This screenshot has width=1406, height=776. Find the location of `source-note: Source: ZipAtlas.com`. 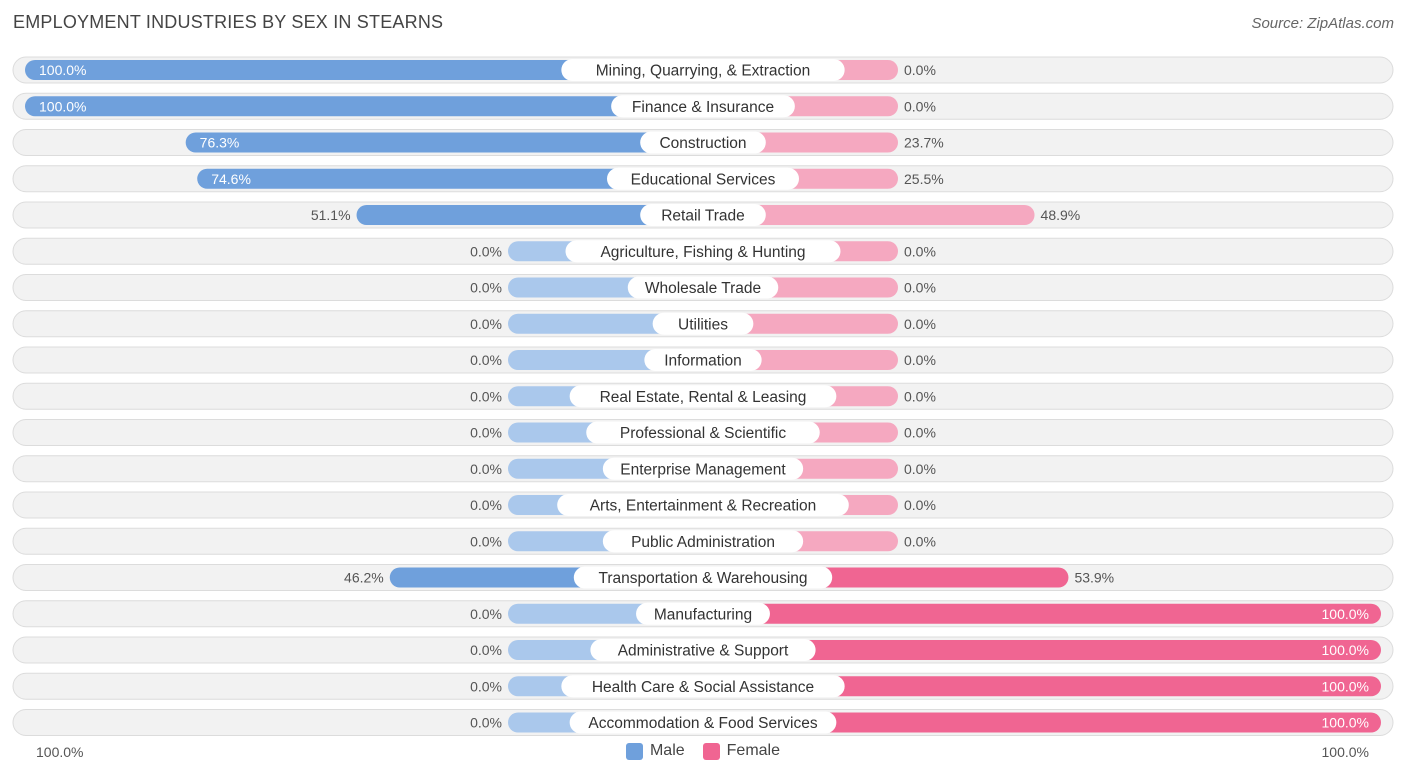

source-note: Source: ZipAtlas.com is located at coordinates (1322, 23).